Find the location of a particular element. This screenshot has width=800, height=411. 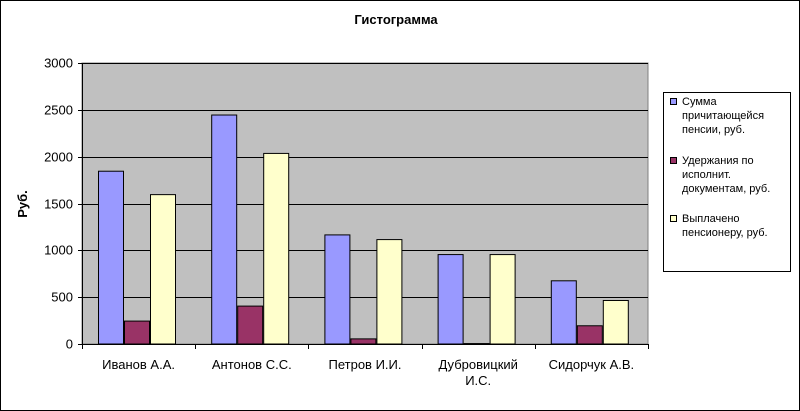

legend-label-1: Сумма причитающейся пенсии, руб. is located at coordinates (723, 116).